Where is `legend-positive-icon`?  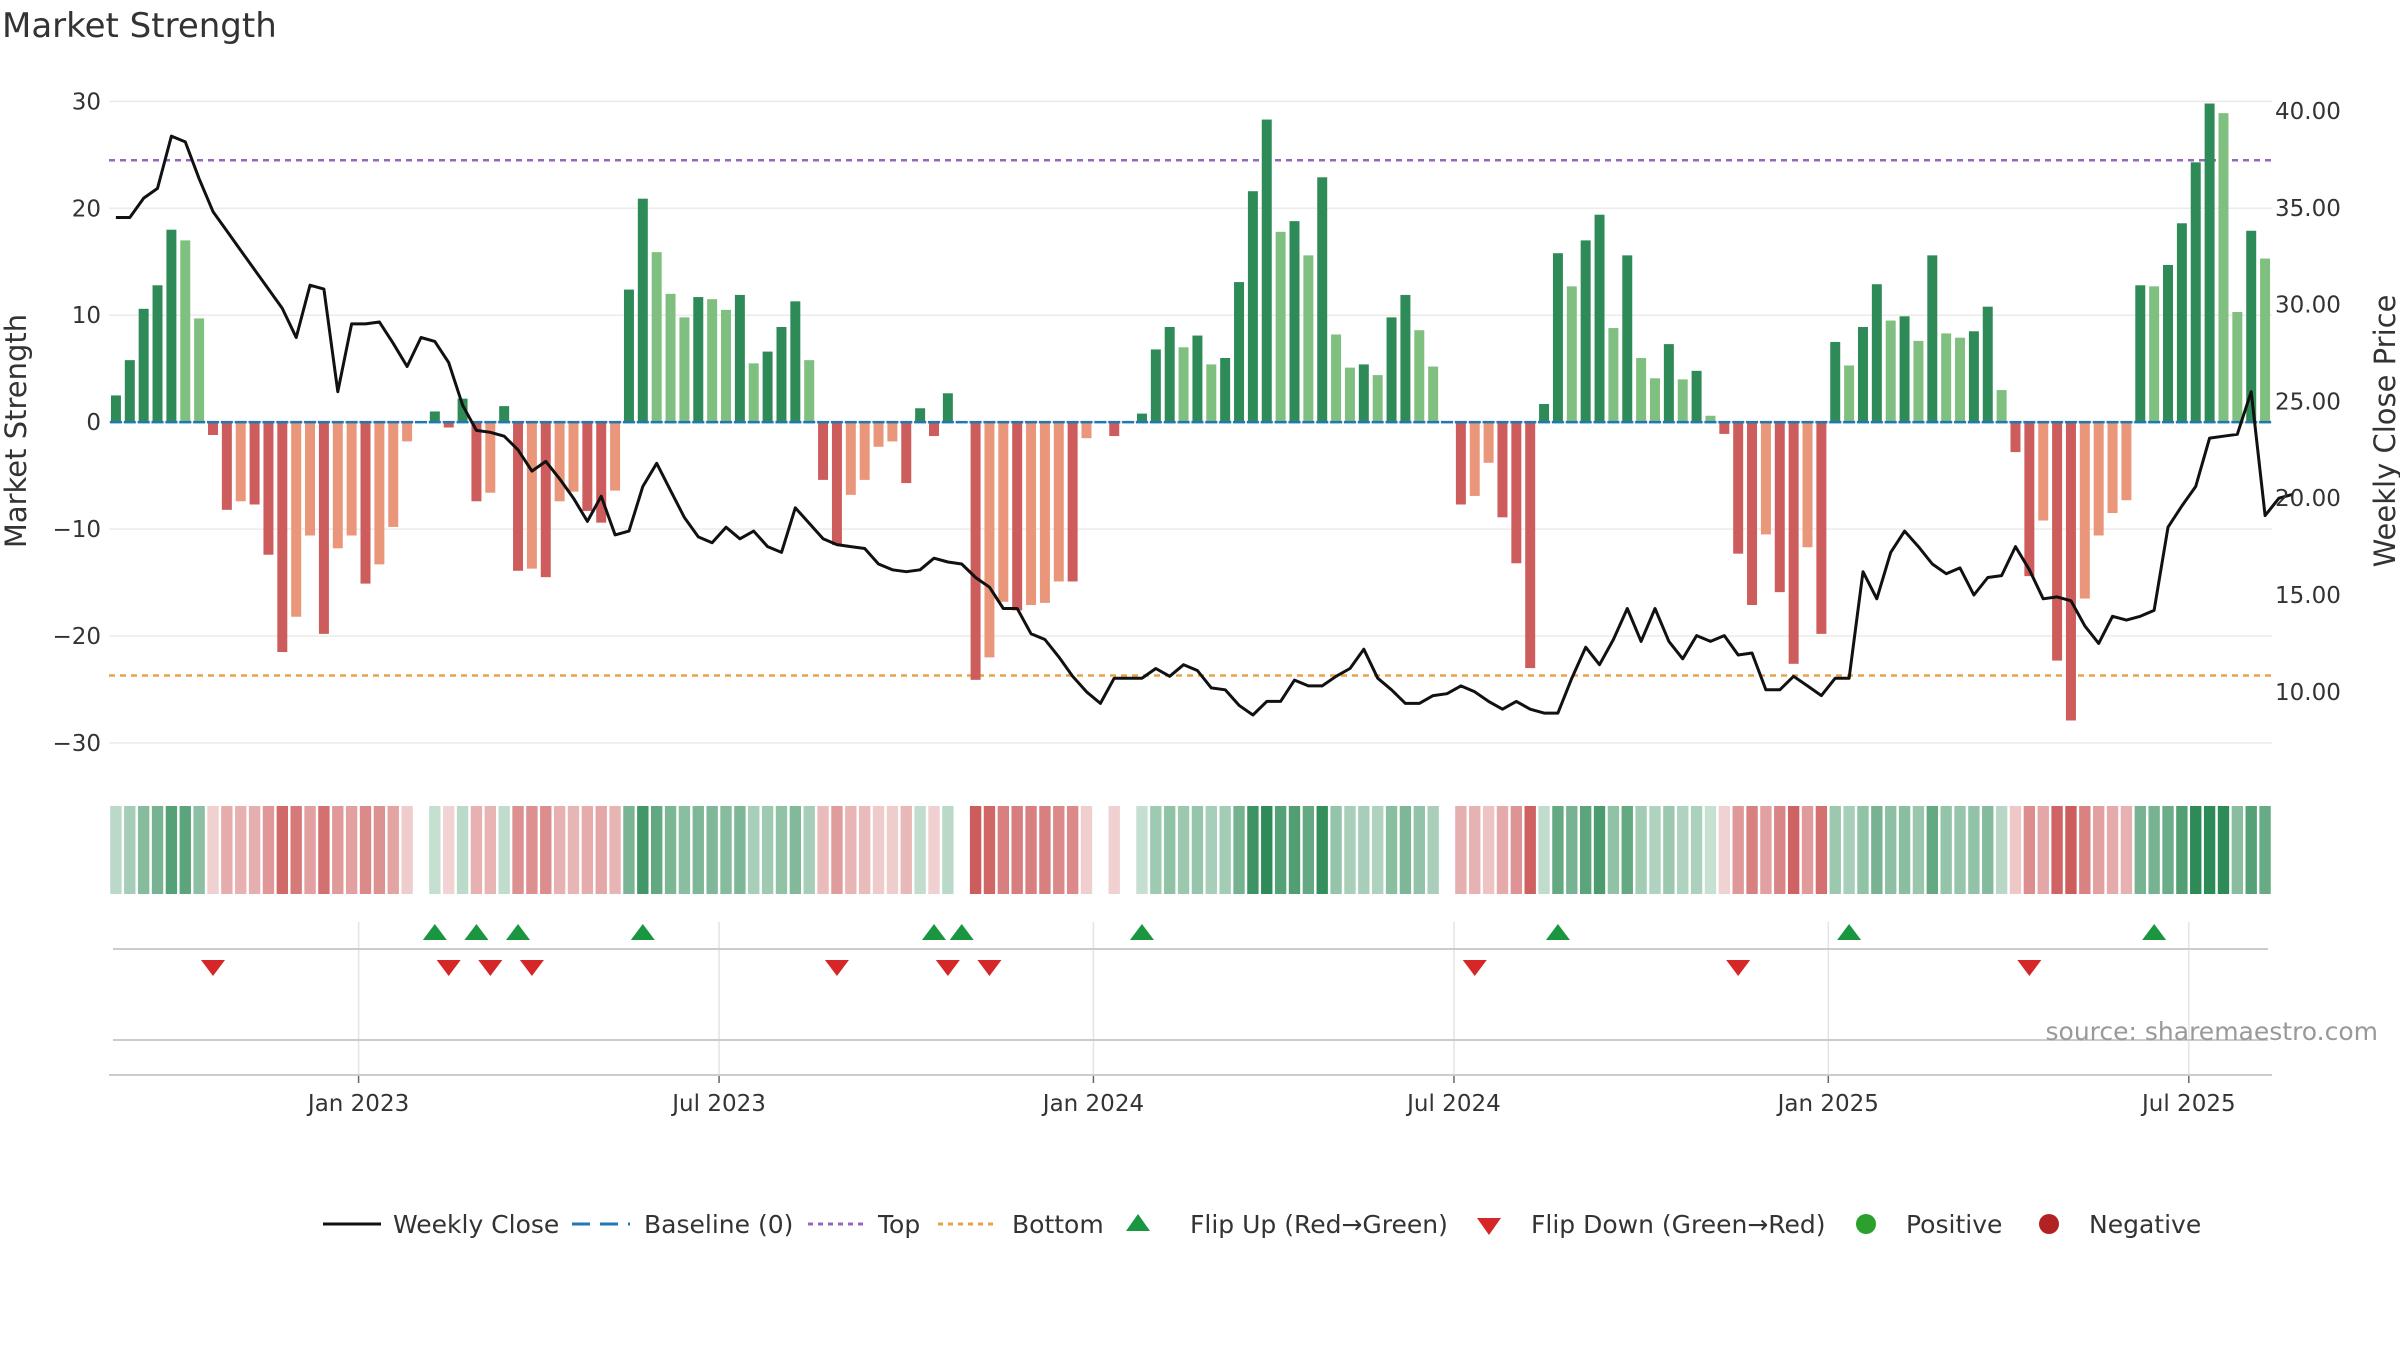 legend-positive-icon is located at coordinates (1866, 1224).